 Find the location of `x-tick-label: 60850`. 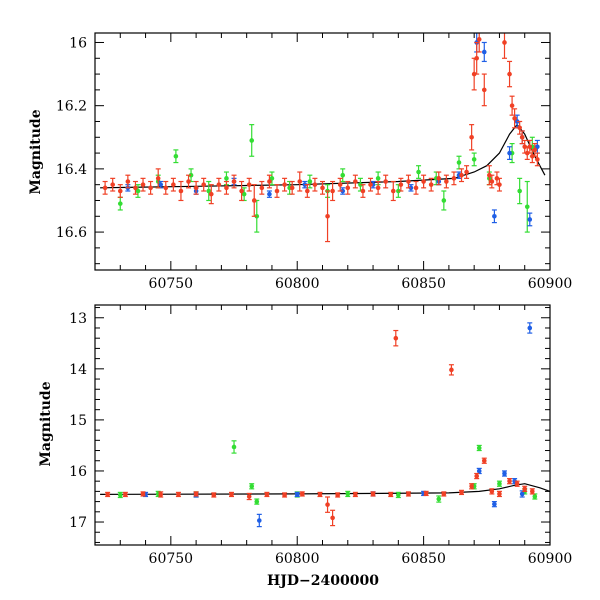

x-tick-label: 60850 is located at coordinates (423, 559).